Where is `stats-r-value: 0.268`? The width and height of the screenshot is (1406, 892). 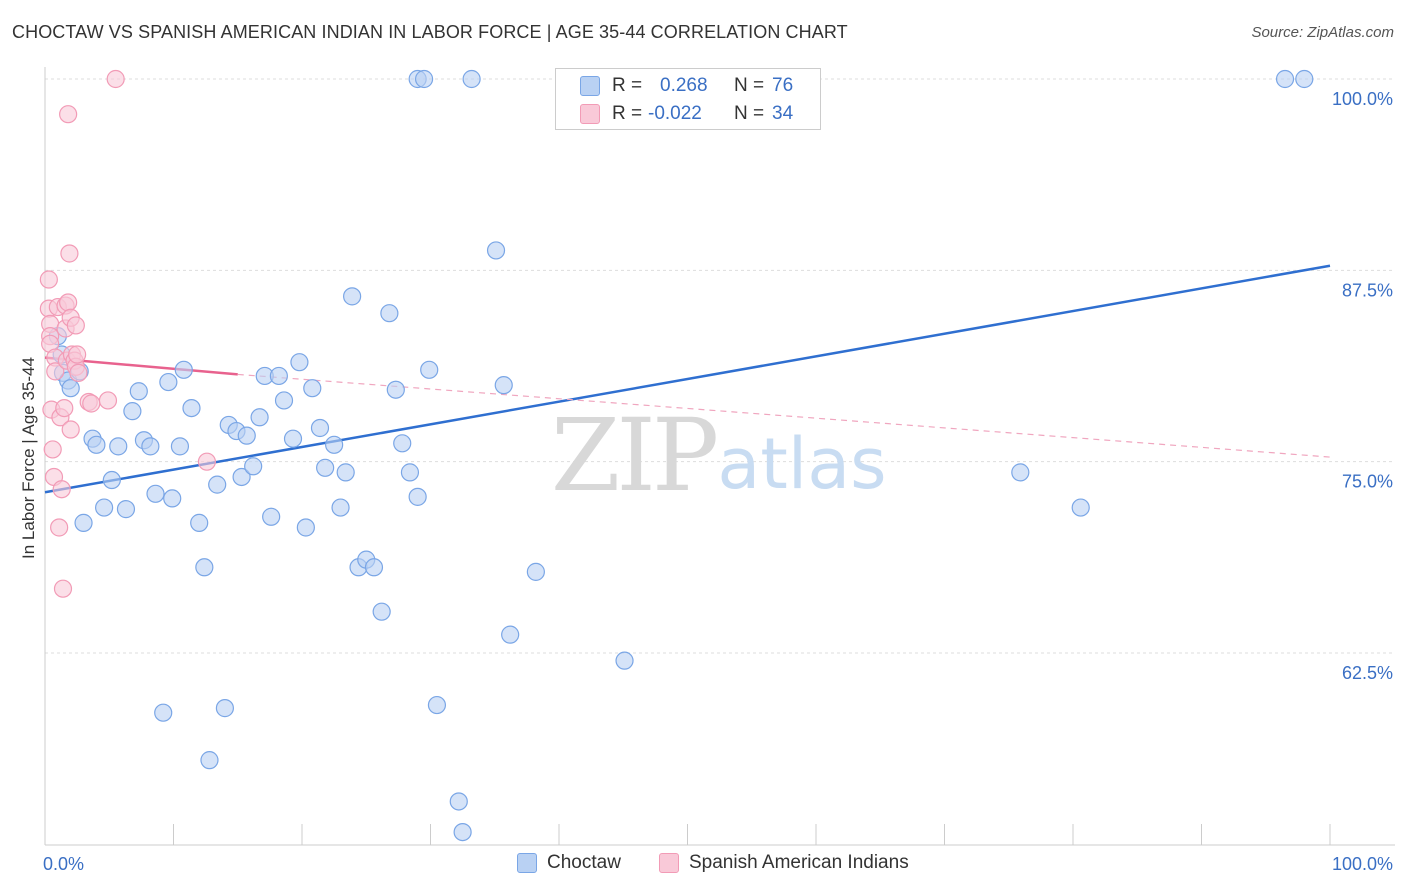 stats-r-value: 0.268 is located at coordinates (684, 85).